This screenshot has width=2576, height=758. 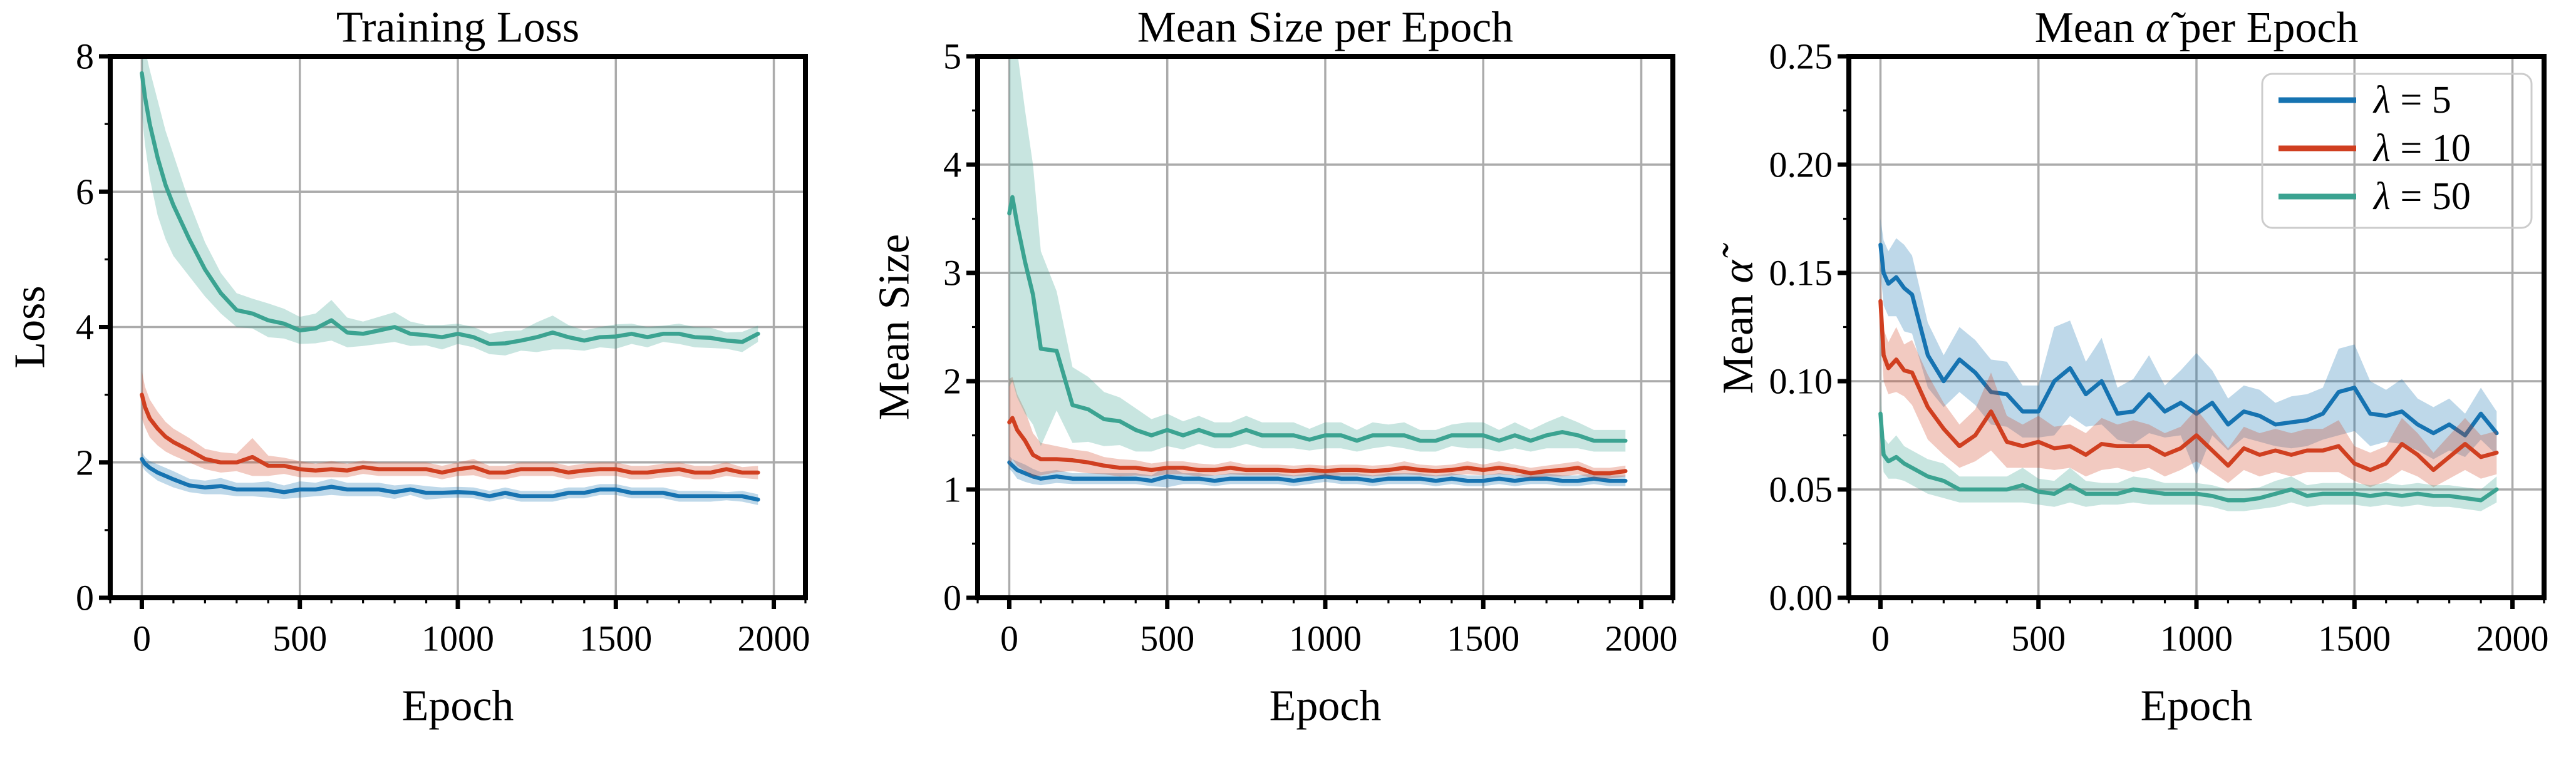 What do you see at coordinates (1325, 28) in the screenshot?
I see `plot-title: Mean Size per Epoch` at bounding box center [1325, 28].